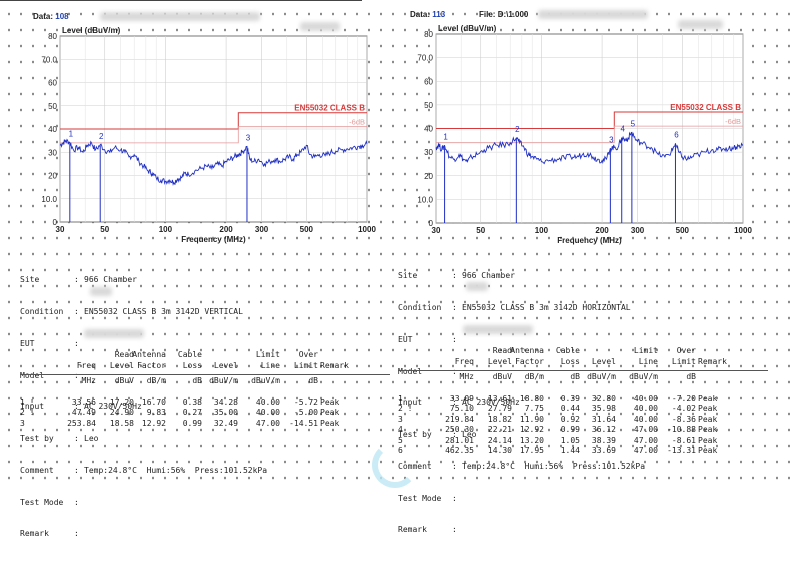  Describe the element at coordinates (431, 223) in the screenshot. I see `y-tick-label: 0` at that location.